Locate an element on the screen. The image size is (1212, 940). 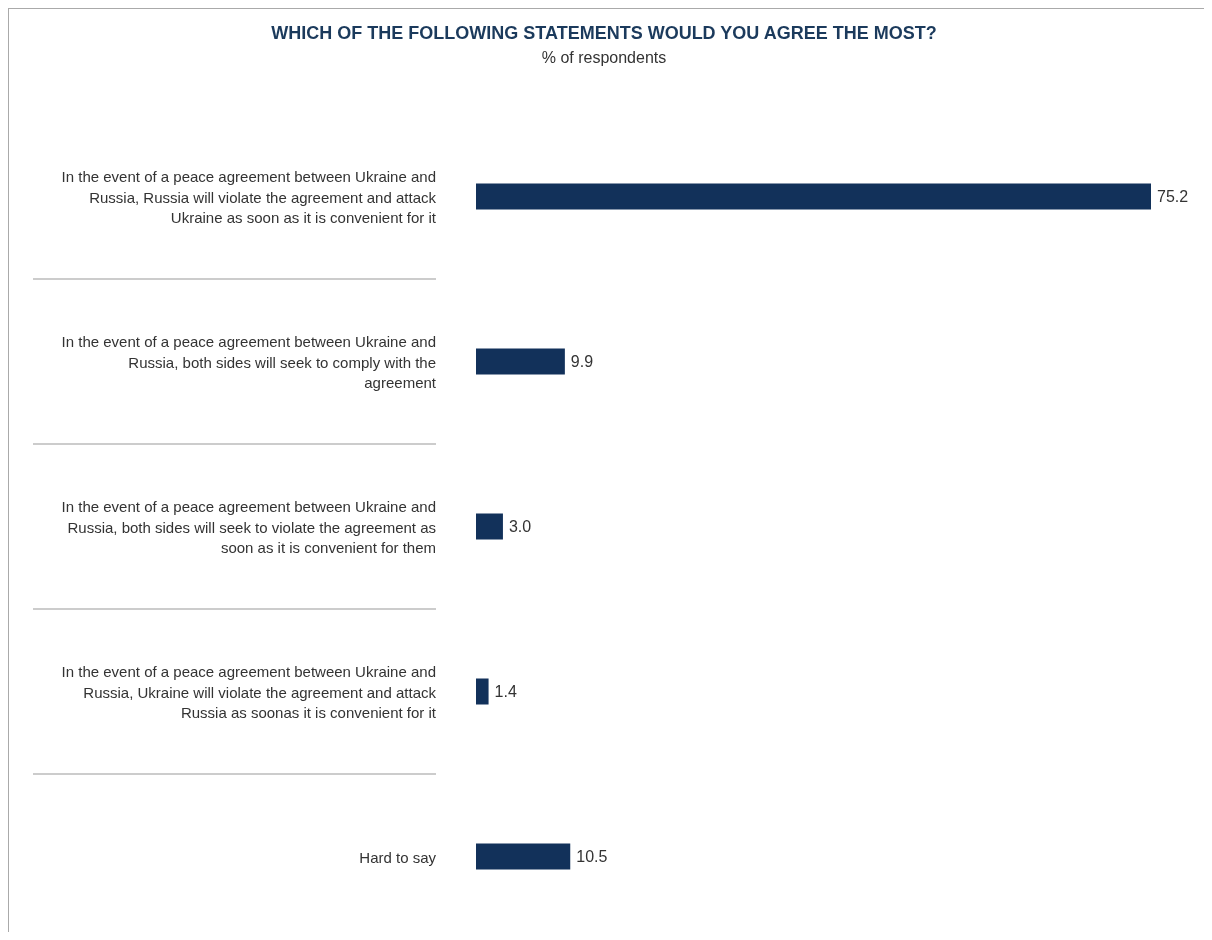
chart-subtitle: % of respondents is located at coordinates (604, 57).